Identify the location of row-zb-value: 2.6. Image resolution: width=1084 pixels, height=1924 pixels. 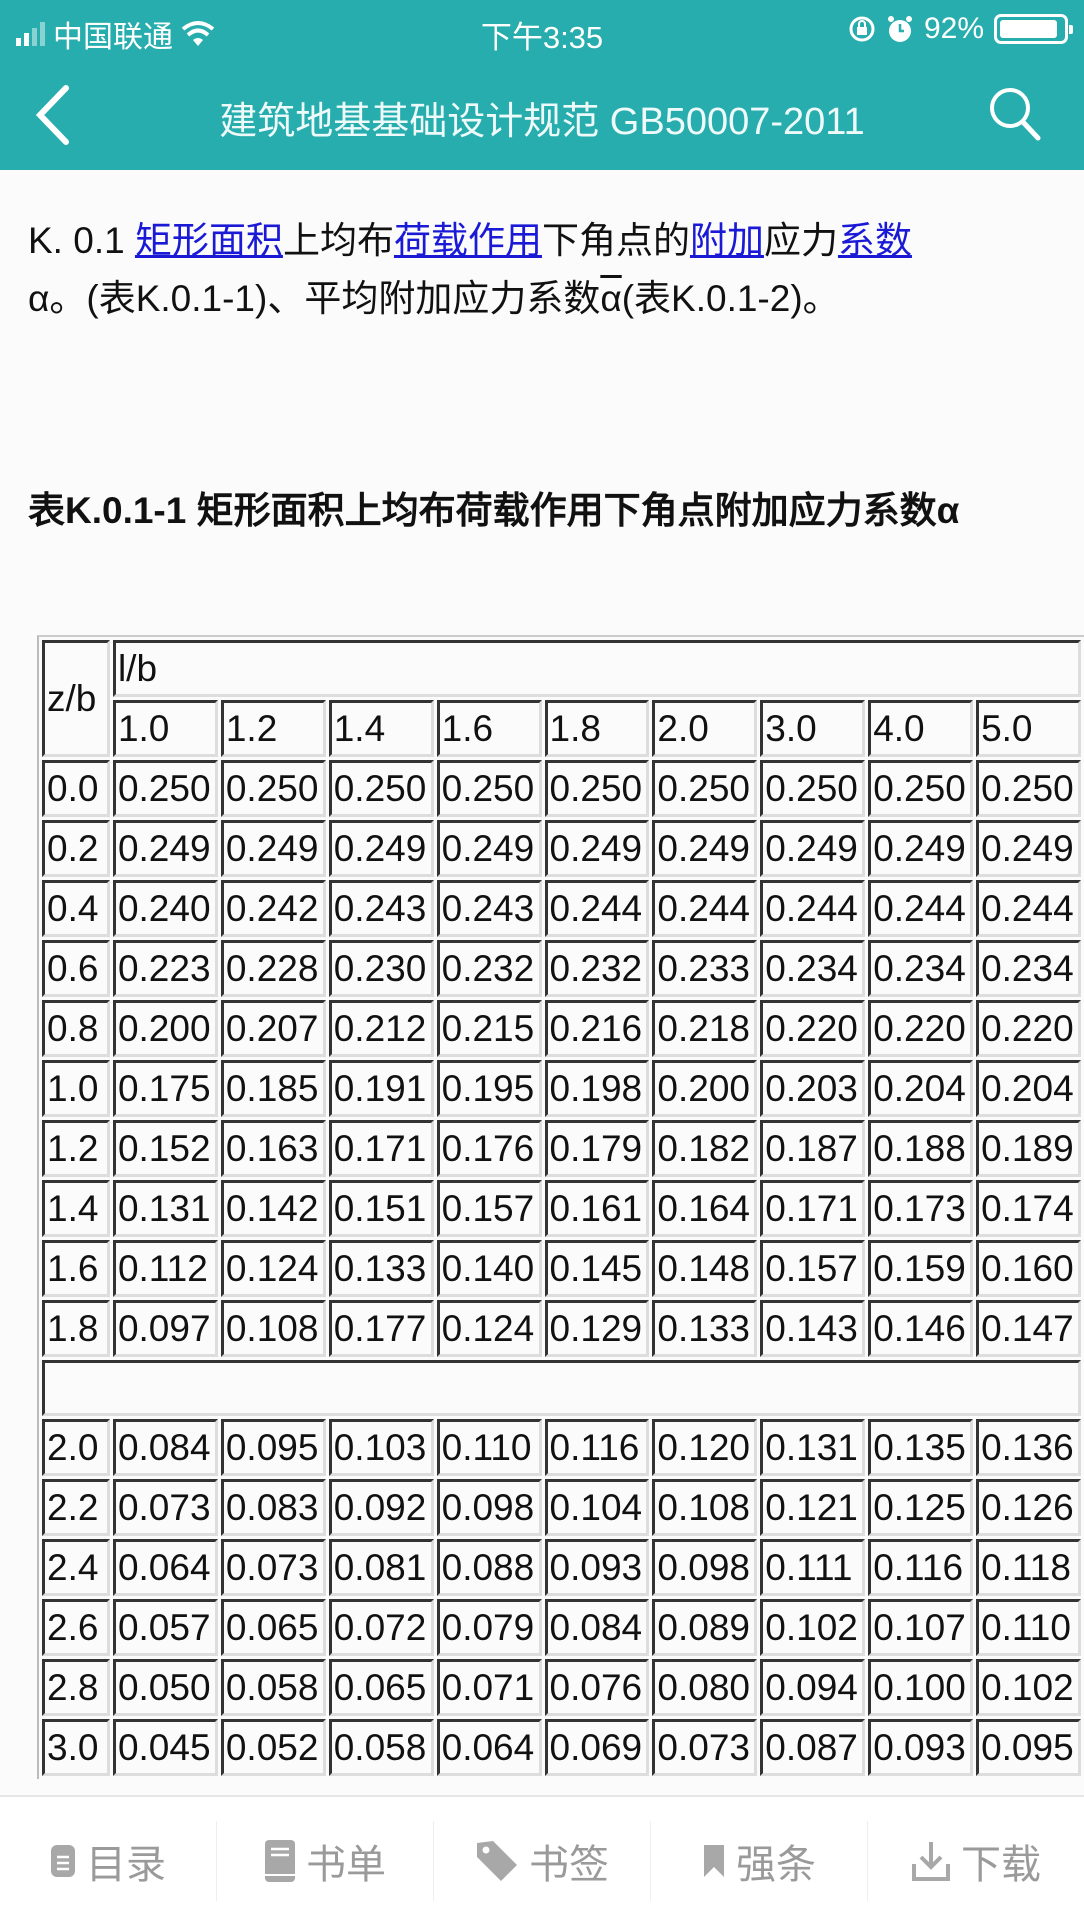
(76, 1627).